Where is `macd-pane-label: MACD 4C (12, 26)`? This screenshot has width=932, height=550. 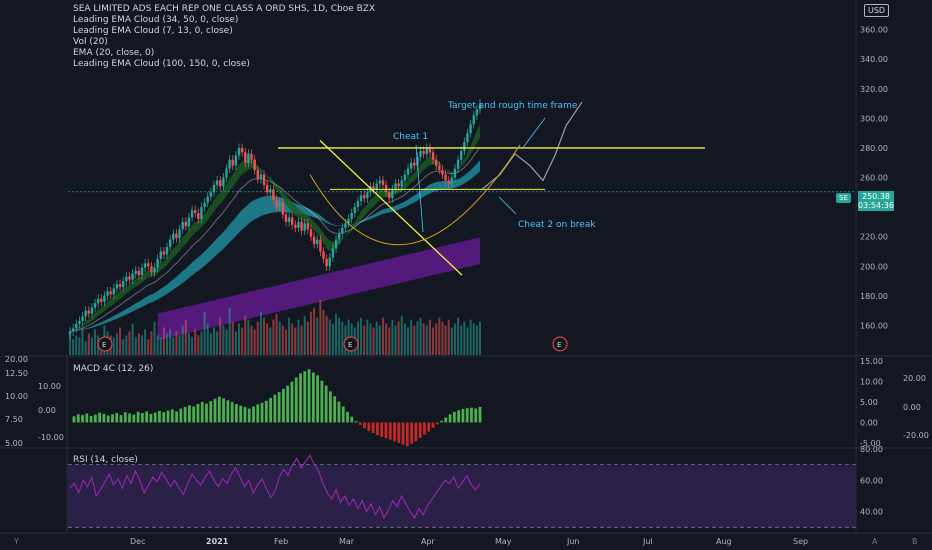 macd-pane-label: MACD 4C (12, 26) is located at coordinates (113, 369).